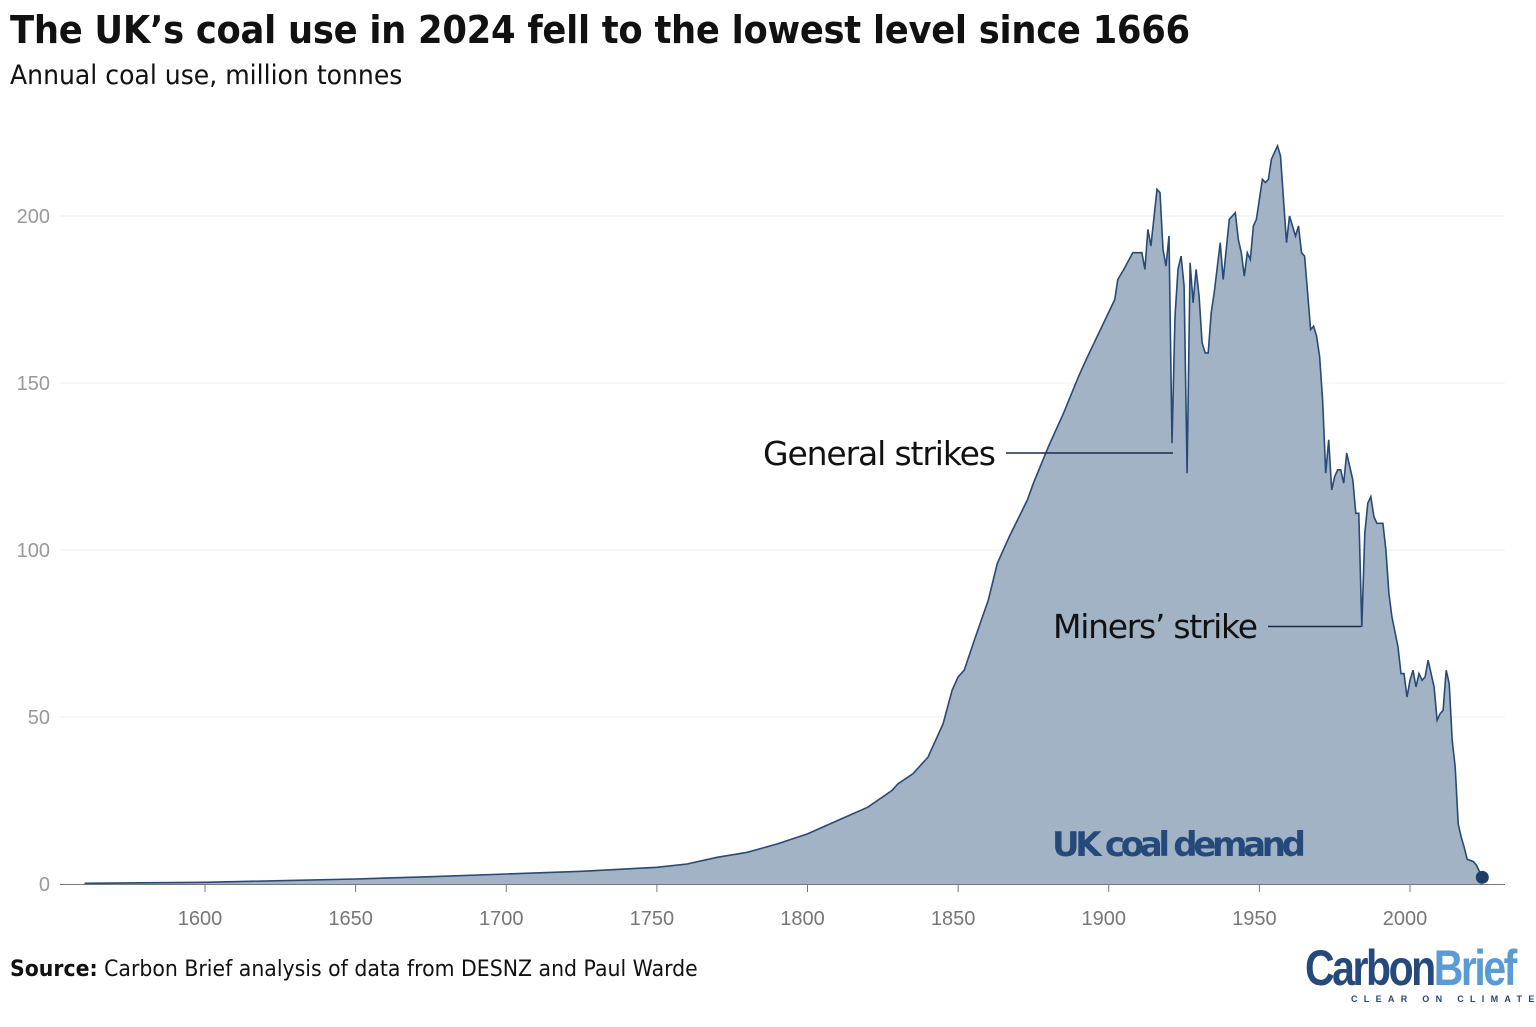 Image resolution: width=1536 pixels, height=1027 pixels. I want to click on x-tick-label: 1900, so click(1104, 919).